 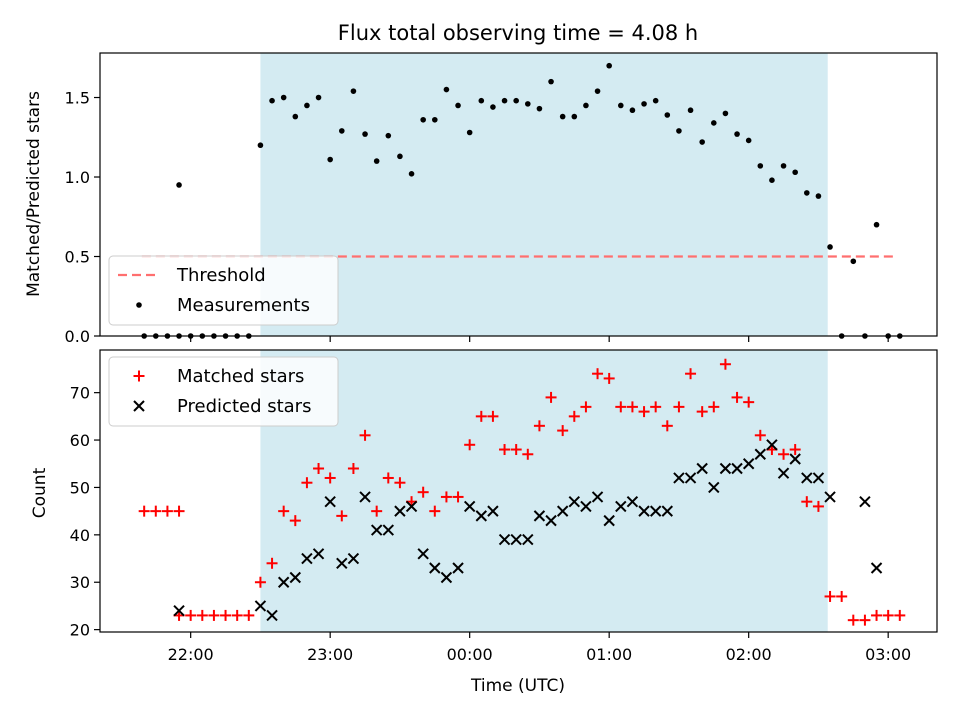 What do you see at coordinates (77, 336) in the screenshot?
I see `top-y-tick-label-0: 0.0` at bounding box center [77, 336].